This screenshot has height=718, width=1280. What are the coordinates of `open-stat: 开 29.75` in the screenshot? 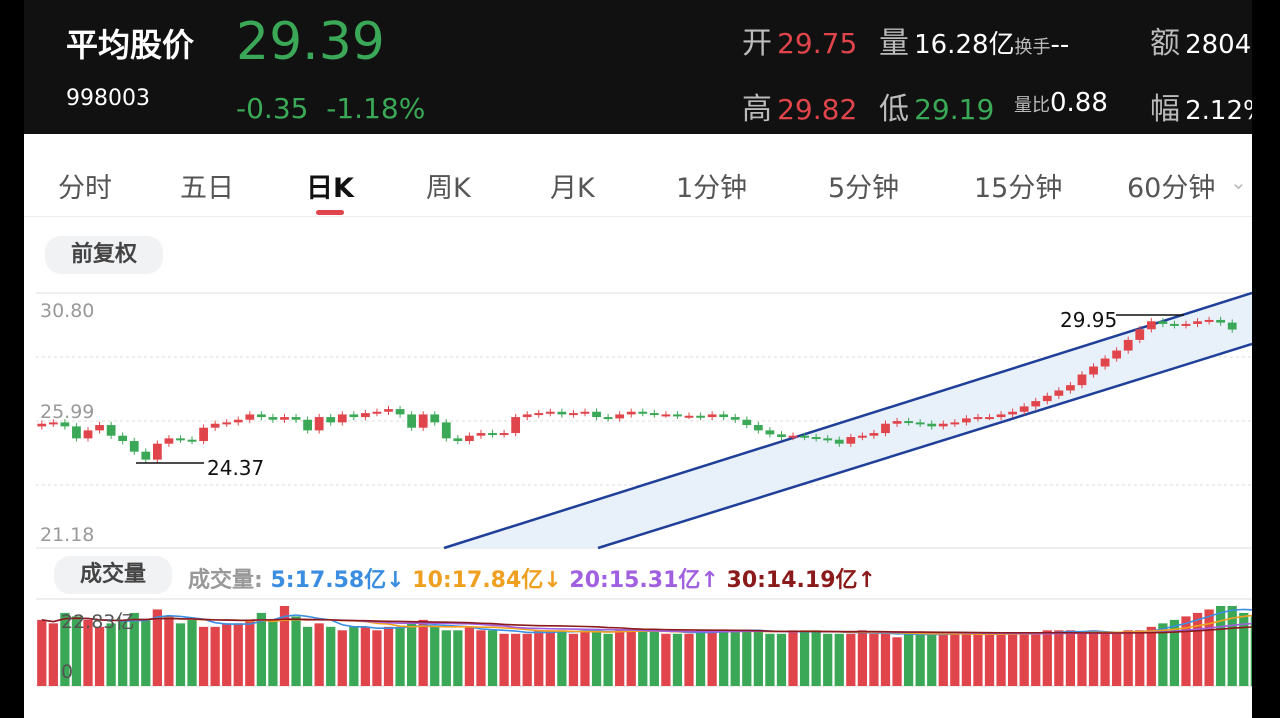 It's located at (799, 40).